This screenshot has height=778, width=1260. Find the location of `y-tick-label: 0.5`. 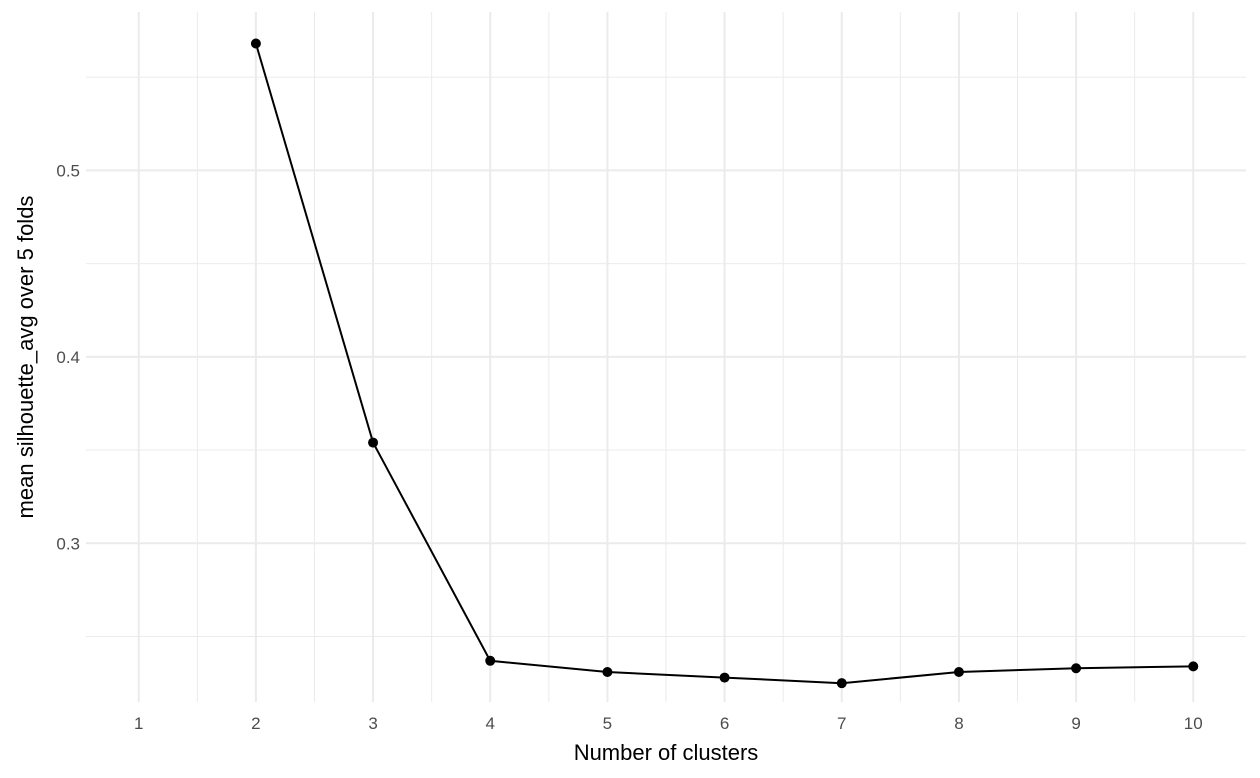

y-tick-label: 0.5 is located at coordinates (68, 170).